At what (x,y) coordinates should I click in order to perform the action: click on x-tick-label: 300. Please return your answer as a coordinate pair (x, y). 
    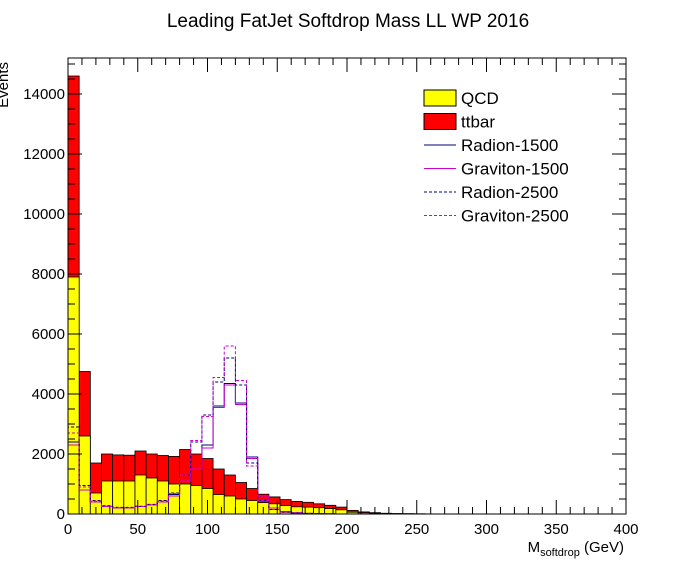
    Looking at the image, I should click on (486, 529).